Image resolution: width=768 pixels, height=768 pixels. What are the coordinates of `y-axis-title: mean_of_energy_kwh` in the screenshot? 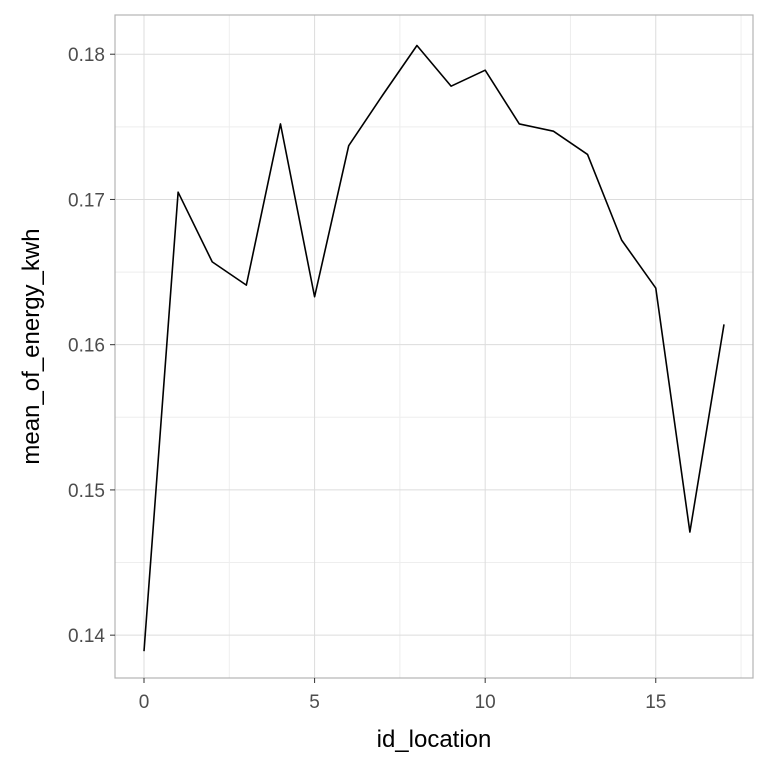 It's located at (31, 346).